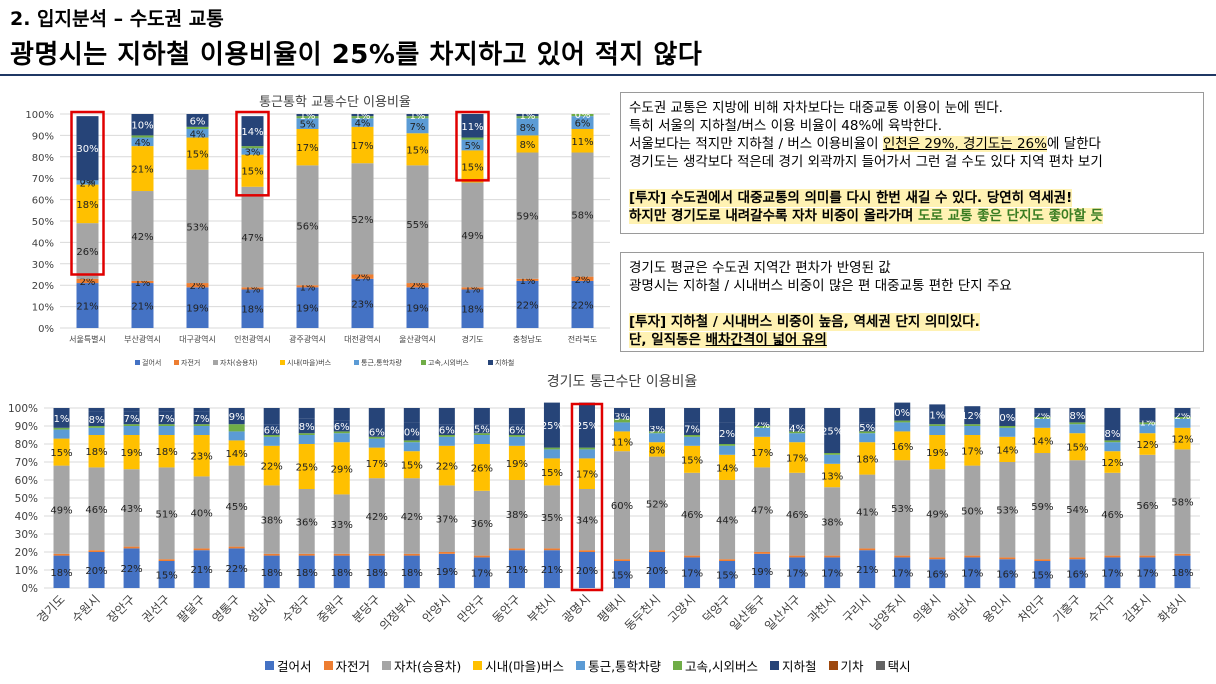 This screenshot has width=1216, height=684. Describe the element at coordinates (996, 608) in the screenshot. I see `chart2-xtick: 용인시` at that location.